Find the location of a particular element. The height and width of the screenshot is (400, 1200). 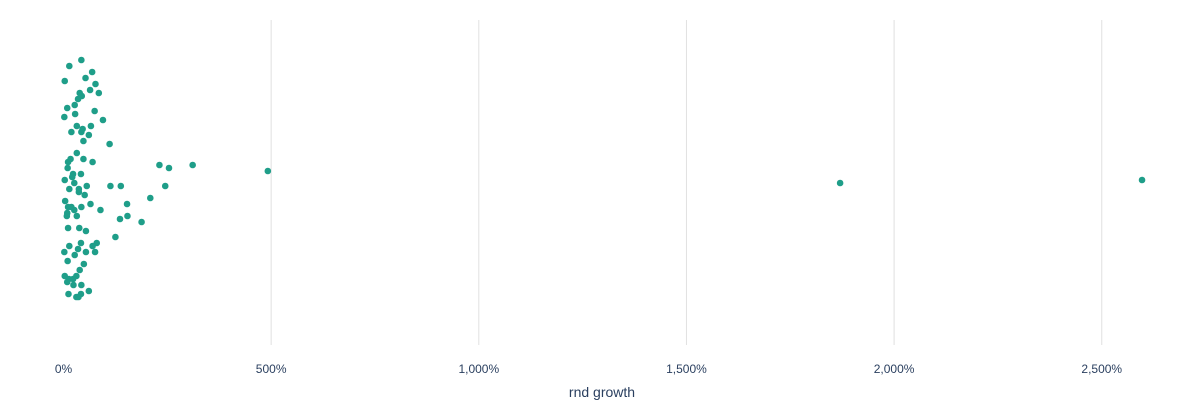

x-tick-label: 1,000% is located at coordinates (478, 369).